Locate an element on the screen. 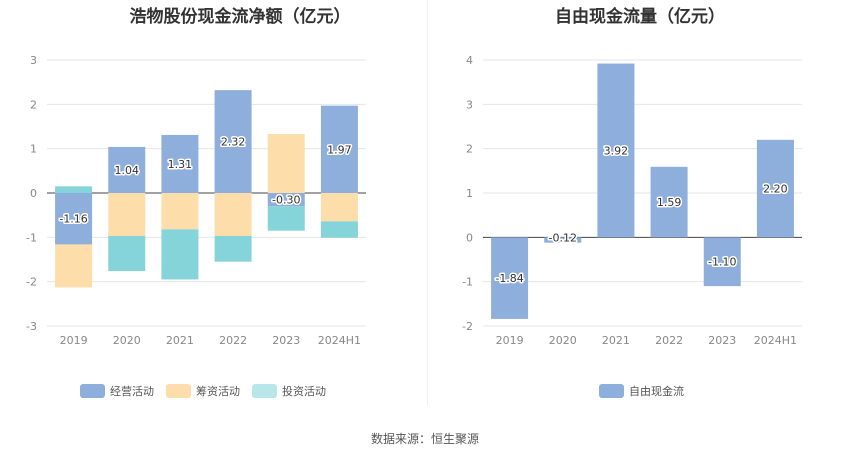 The height and width of the screenshot is (459, 850). right-y-tick: -1 is located at coordinates (467, 282).